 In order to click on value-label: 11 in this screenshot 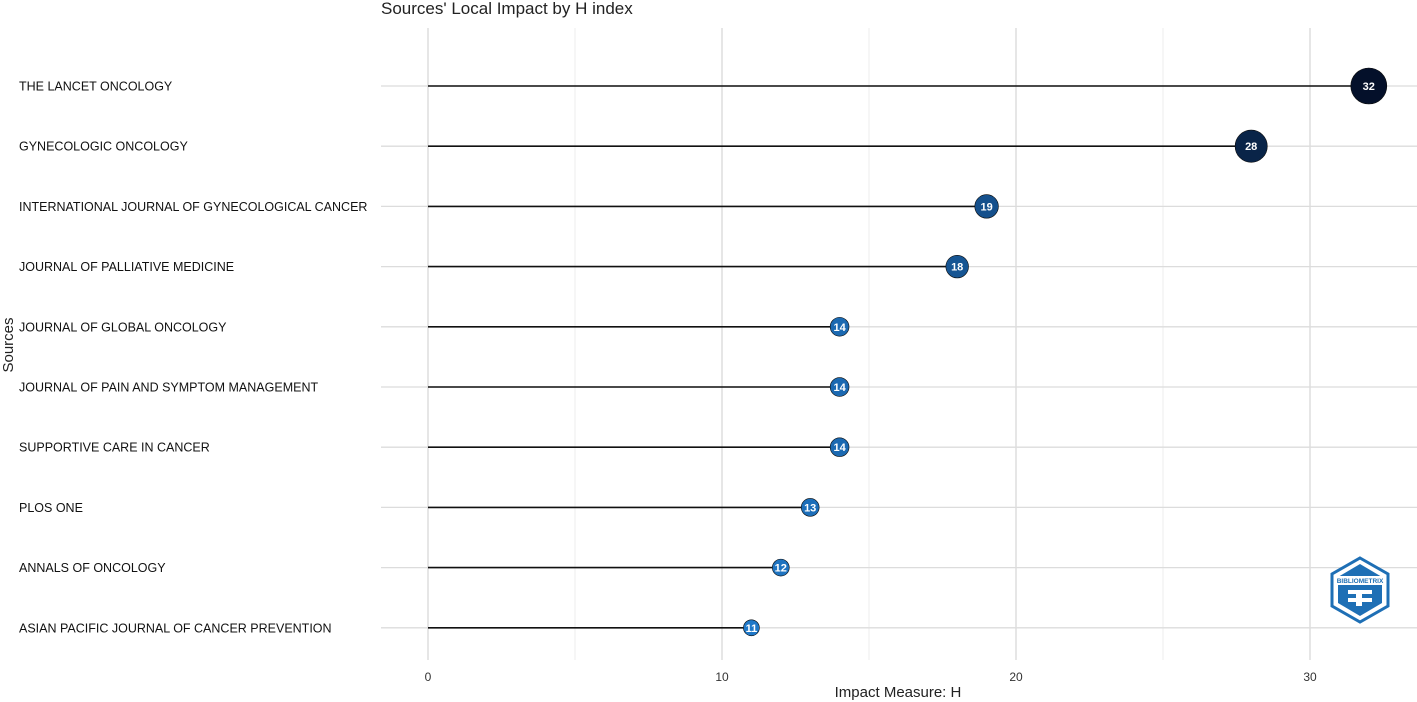, I will do `click(752, 629)`.